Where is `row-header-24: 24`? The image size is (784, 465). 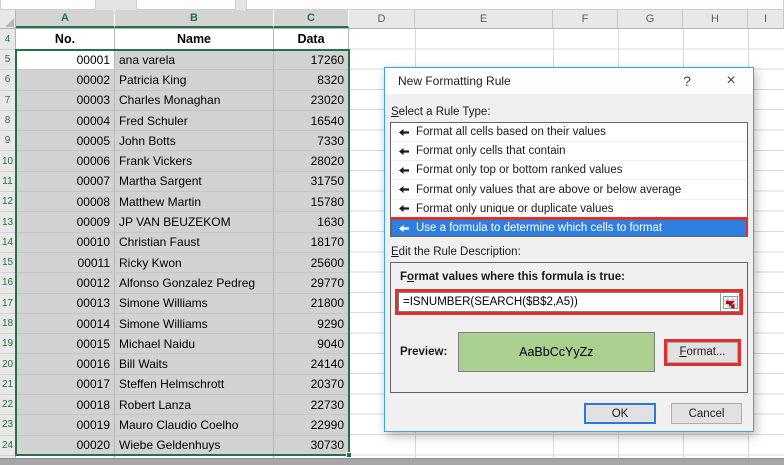
row-header-24: 24 is located at coordinates (8, 445).